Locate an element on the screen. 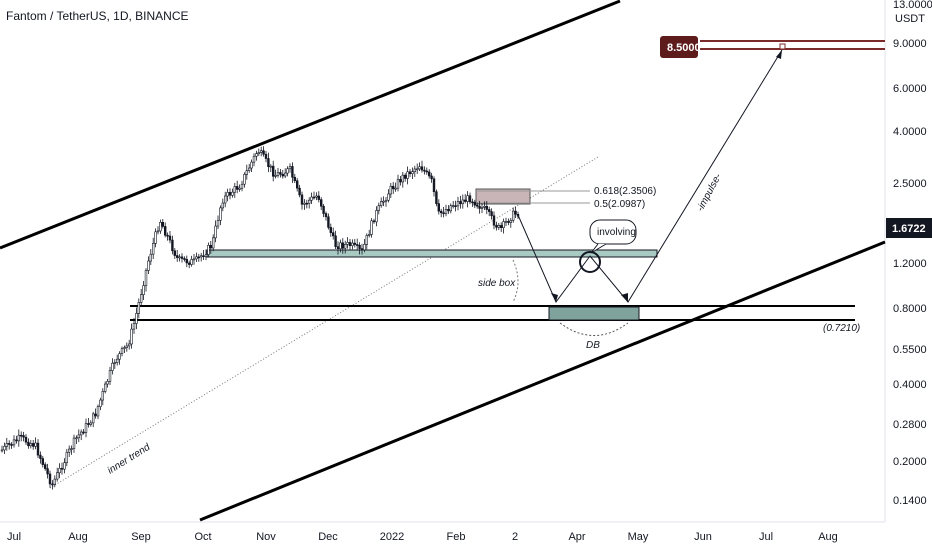 Image resolution: width=932 pixels, height=550 pixels. db-arc is located at coordinates (594, 329).